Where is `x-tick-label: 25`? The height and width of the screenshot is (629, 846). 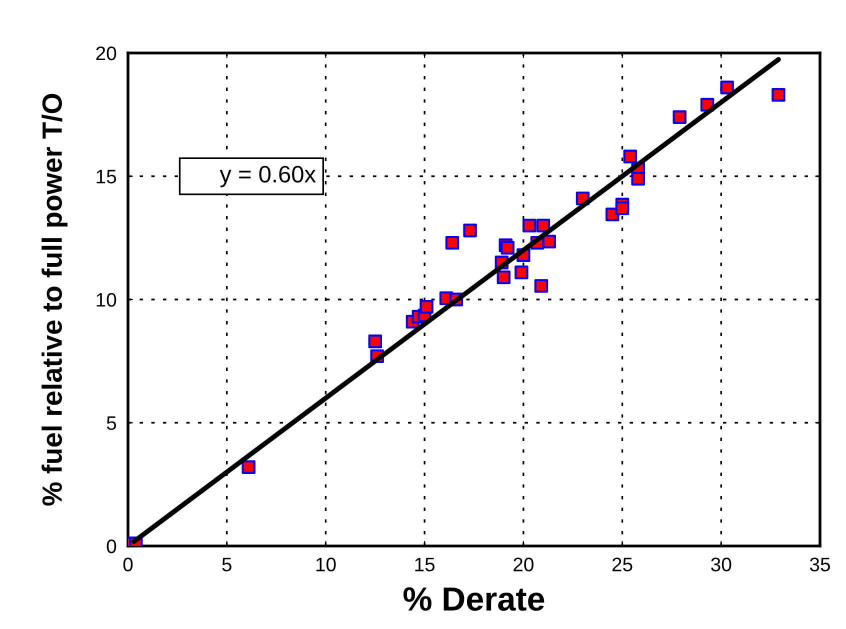 x-tick-label: 25 is located at coordinates (622, 565).